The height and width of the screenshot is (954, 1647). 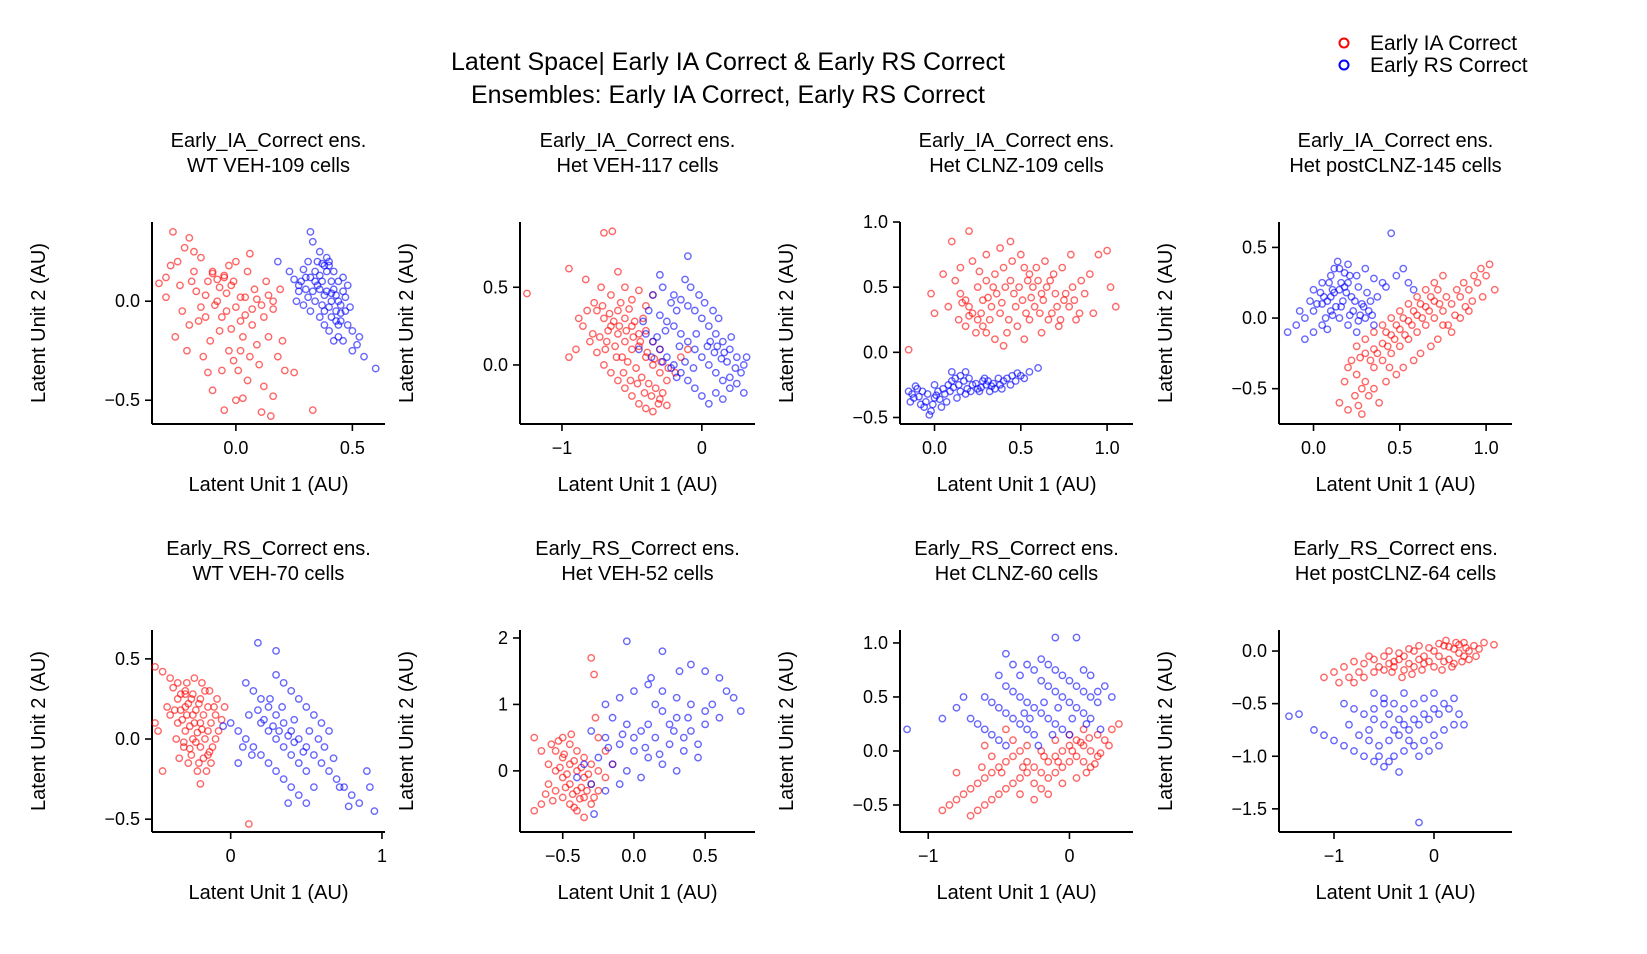 I want to click on subplot-title-line2: Het CLNZ-60 cells, so click(x=1016, y=574).